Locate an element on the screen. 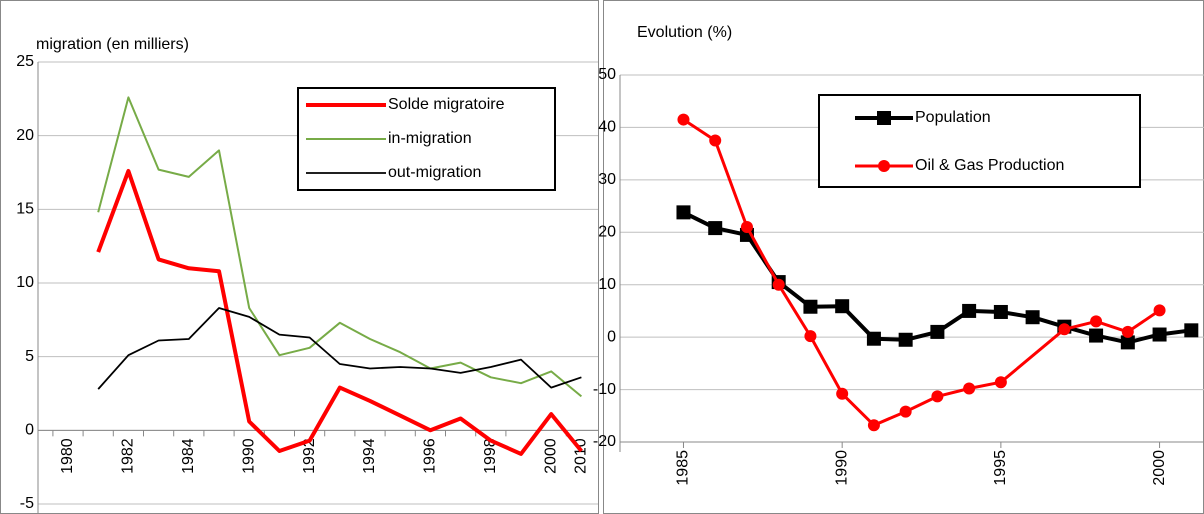 This screenshot has width=1204, height=514. x-tick-label: 1992 is located at coordinates (309, 456).